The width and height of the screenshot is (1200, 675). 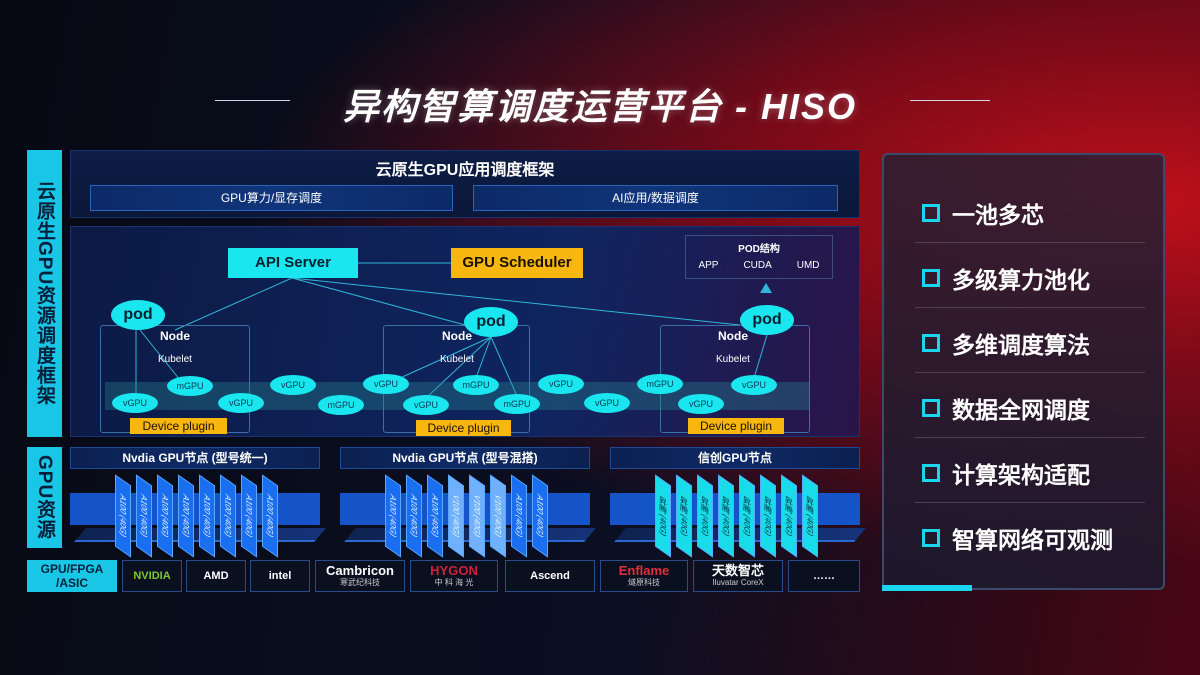 I want to click on resources-side-label: GPU资源, so click(x=44, y=497).